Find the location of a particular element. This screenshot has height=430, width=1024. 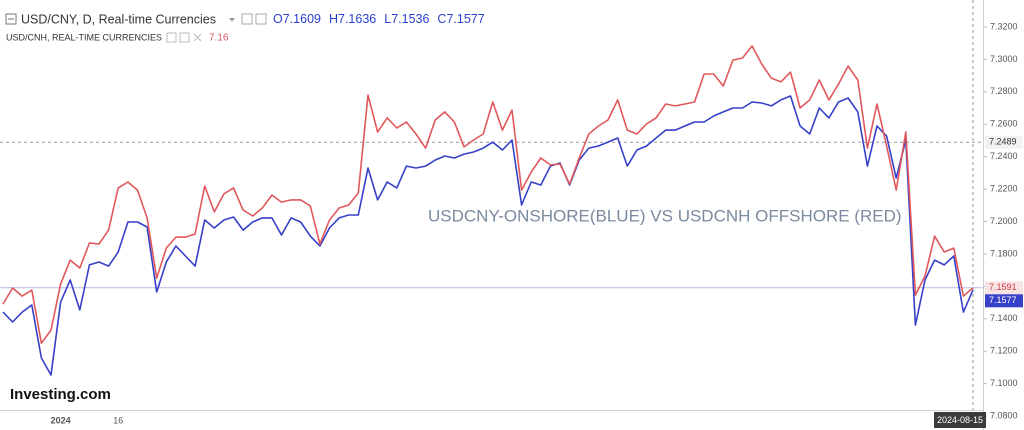

x-tick-label: 2024 is located at coordinates (61, 420).